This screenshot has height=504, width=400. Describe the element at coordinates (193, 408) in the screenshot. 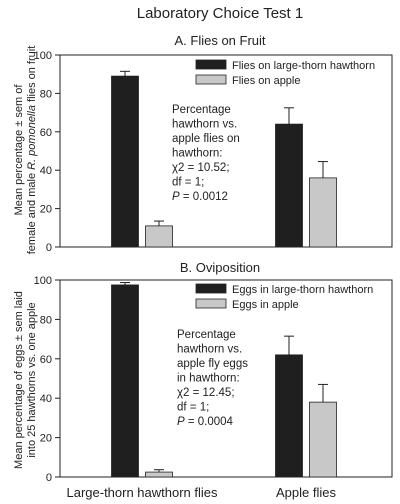

I see `panel-b-annotation-line: df = 1;` at that location.